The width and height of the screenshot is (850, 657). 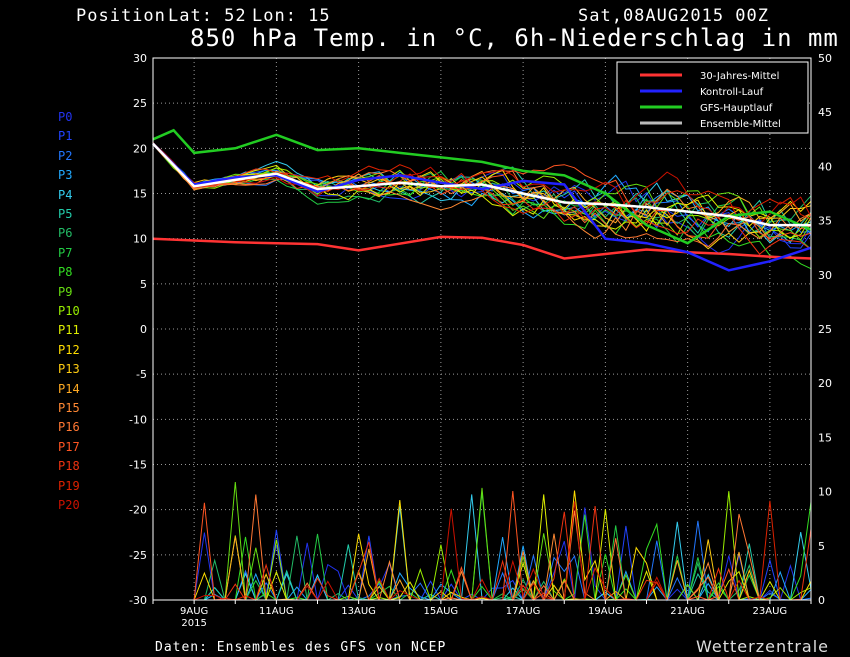 I want to click on y-tick-label-right: 15, so click(x=825, y=437).